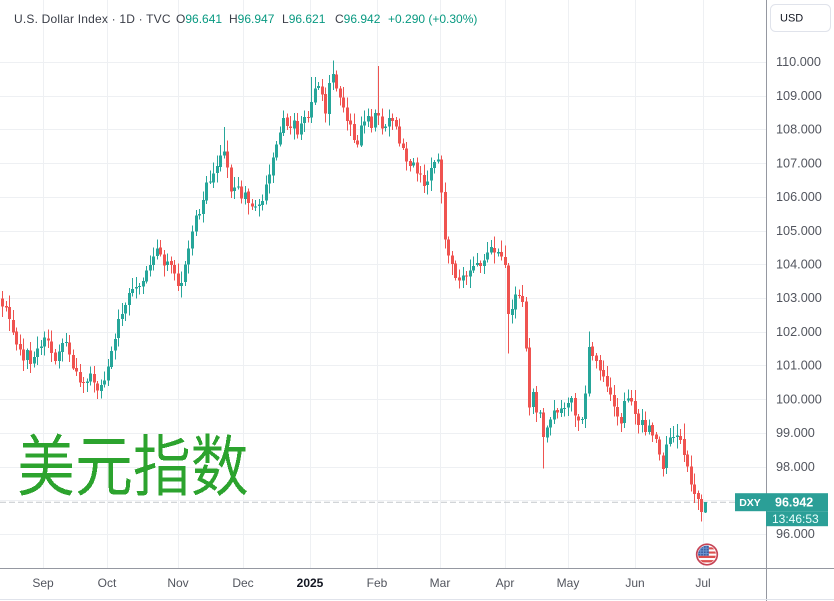 This screenshot has height=601, width=834. I want to click on svg-text: 107.000, so click(799, 163).